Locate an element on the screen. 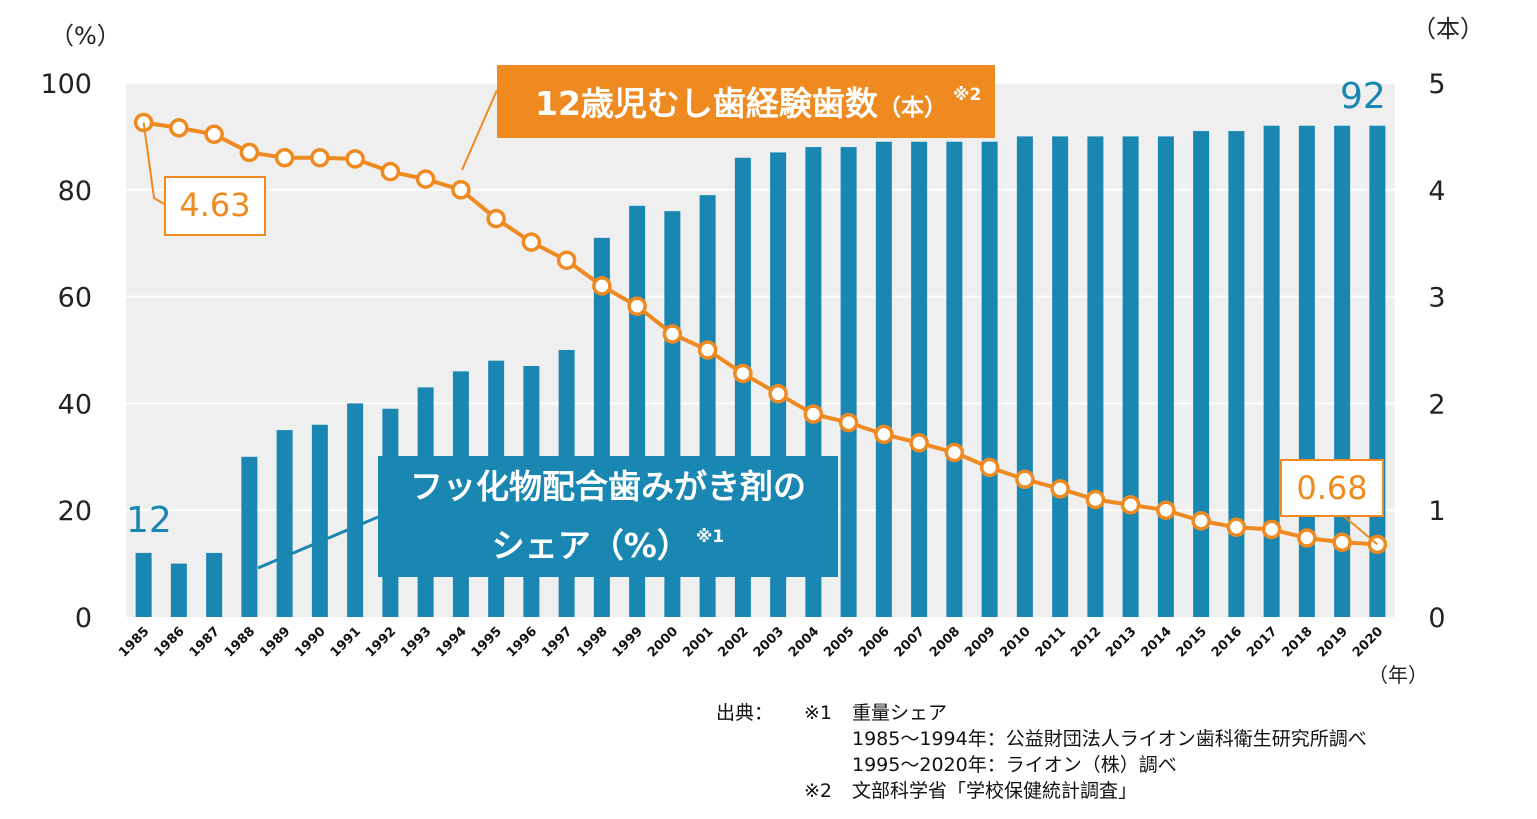 Image resolution: width=1537 pixels, height=819 pixels. x-tick-label: 2005 is located at coordinates (839, 642).